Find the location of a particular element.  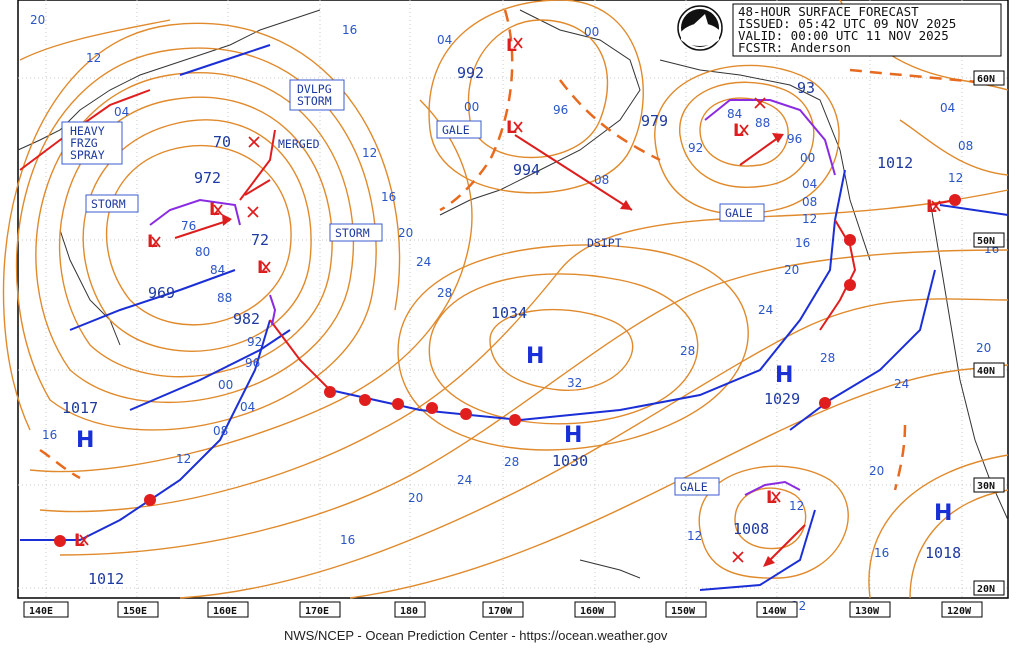

gale-label-south: GALE is located at coordinates (694, 487).